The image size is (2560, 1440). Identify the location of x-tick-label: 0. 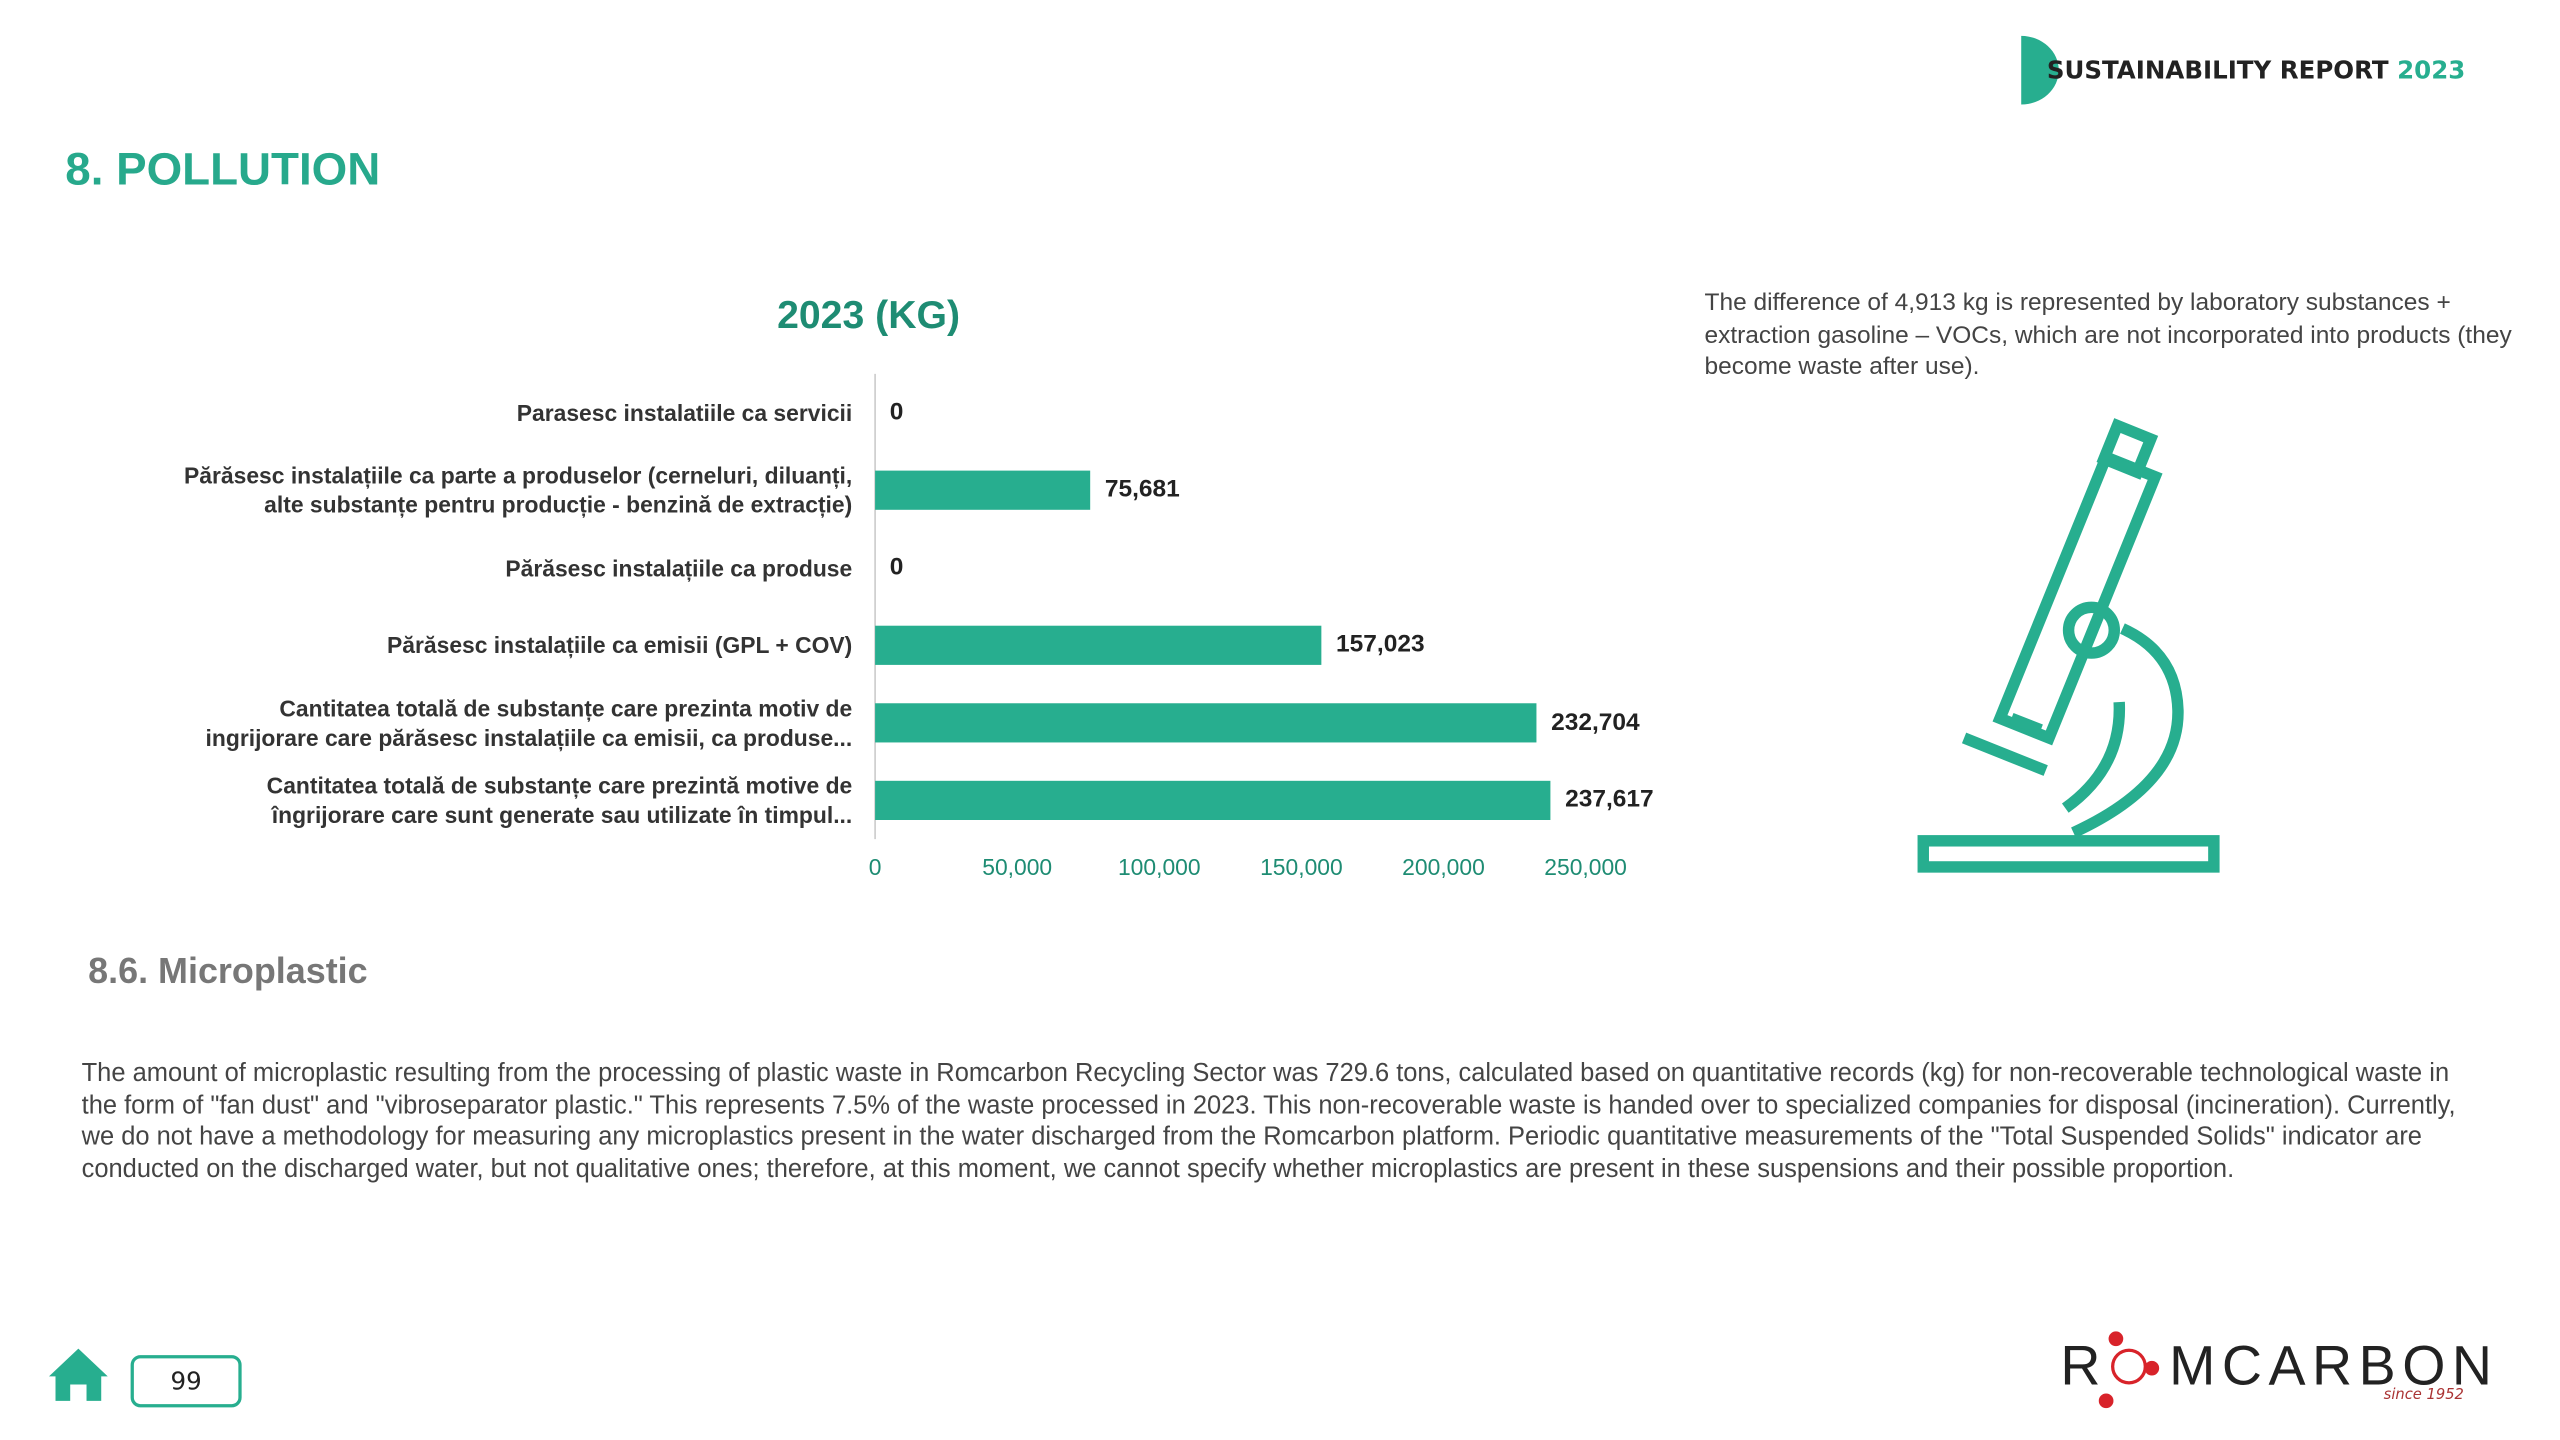
(875, 866).